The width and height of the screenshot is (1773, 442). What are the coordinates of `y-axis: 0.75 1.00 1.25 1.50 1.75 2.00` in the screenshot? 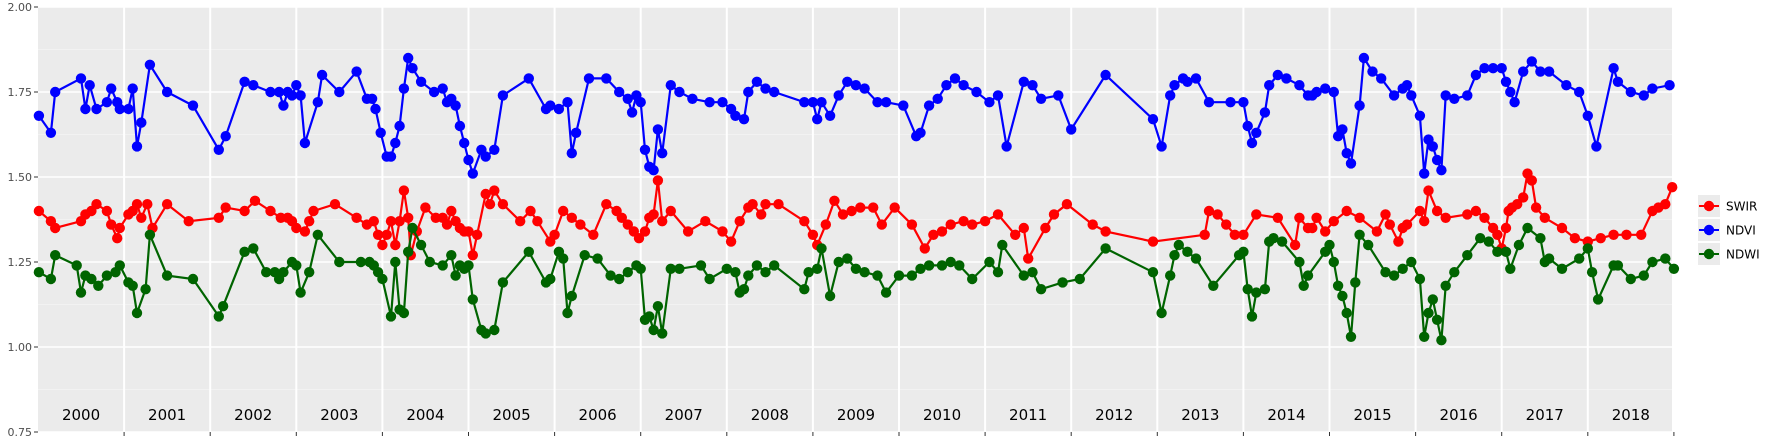 It's located at (23, 220).